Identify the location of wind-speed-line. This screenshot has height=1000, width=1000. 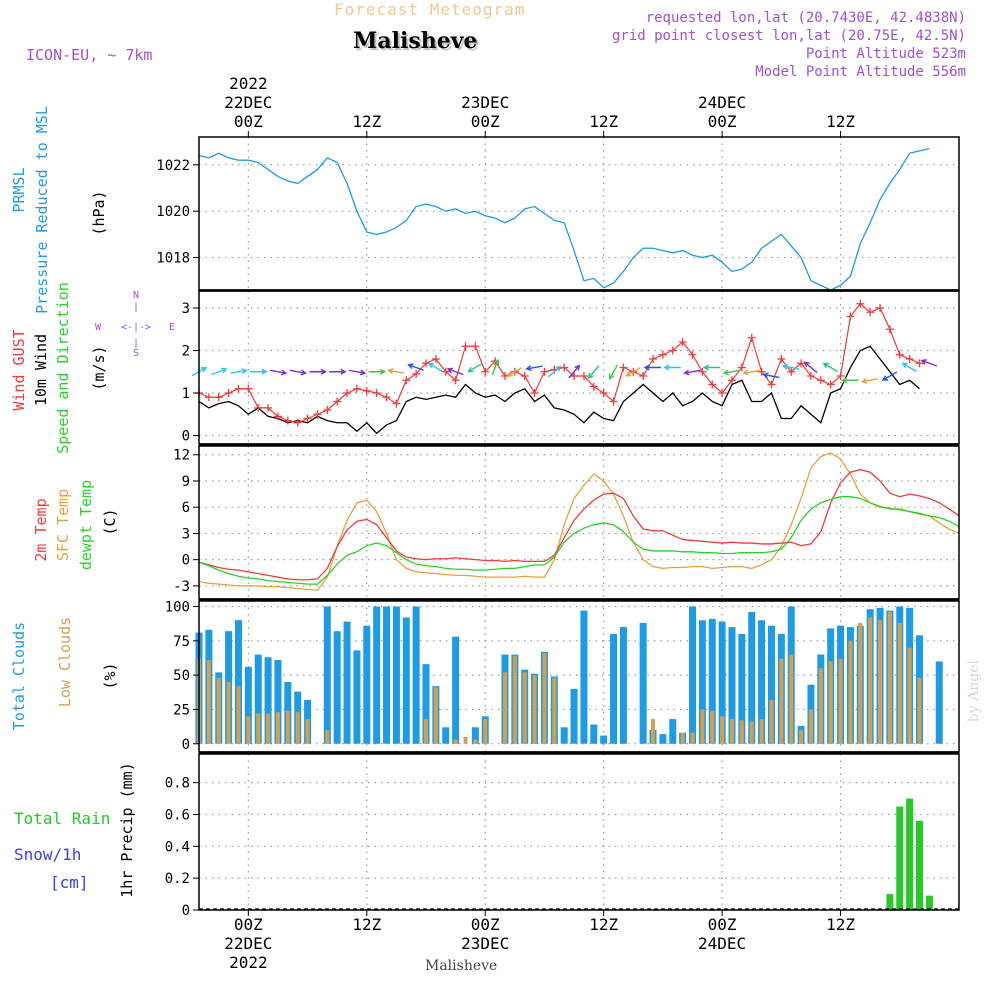
(559, 390).